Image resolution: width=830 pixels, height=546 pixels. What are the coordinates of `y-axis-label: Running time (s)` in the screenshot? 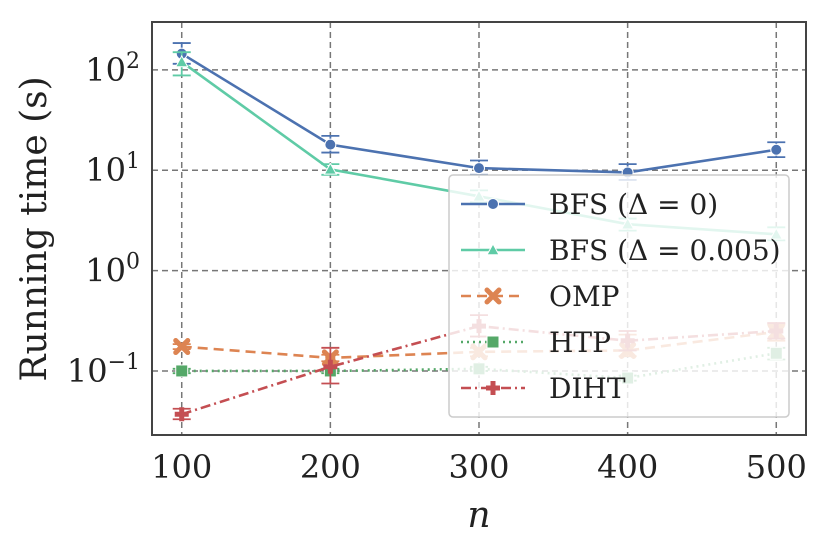 It's located at (34, 228).